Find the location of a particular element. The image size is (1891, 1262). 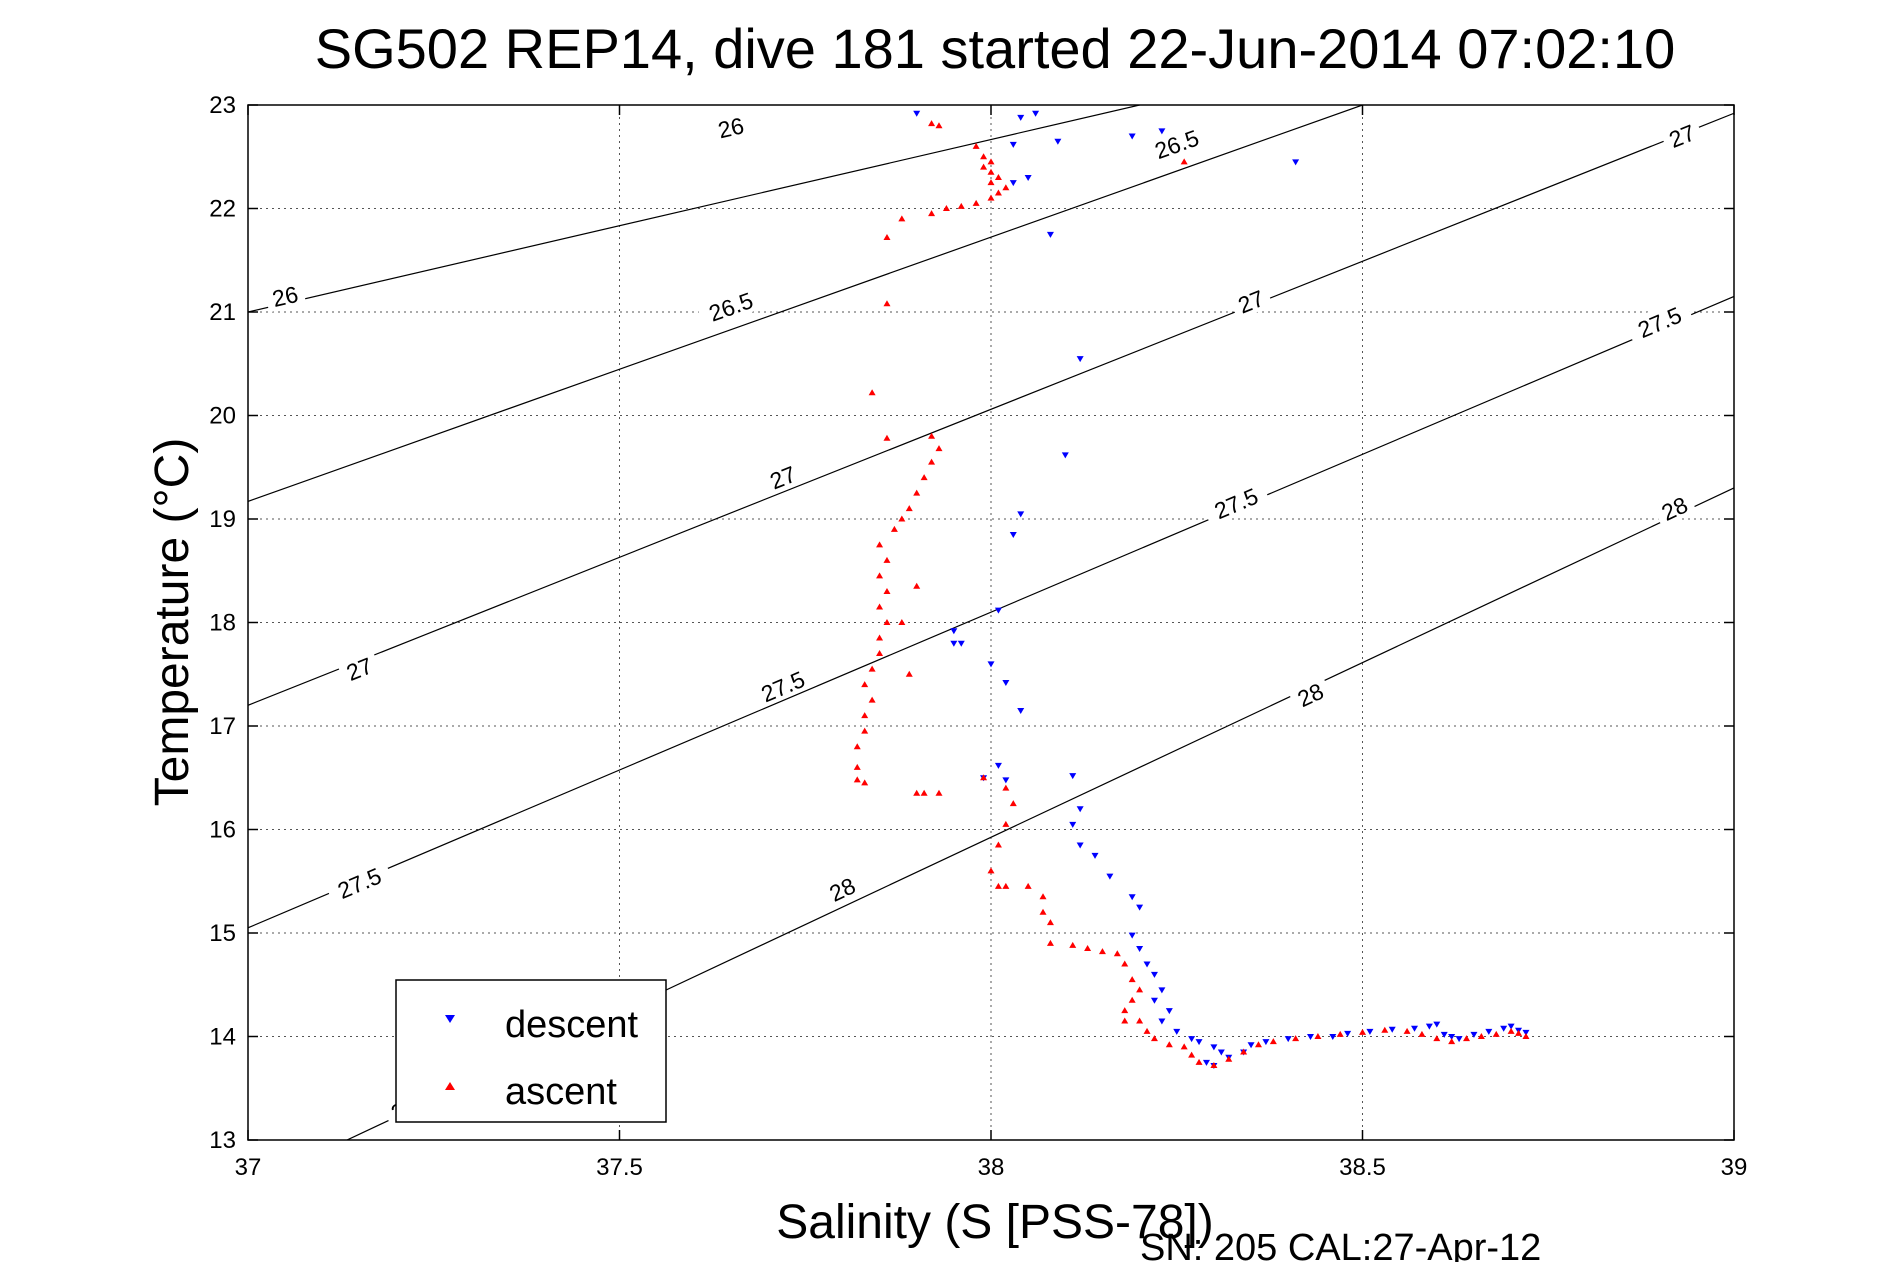

contour-label-text: 26 is located at coordinates (731, 127).